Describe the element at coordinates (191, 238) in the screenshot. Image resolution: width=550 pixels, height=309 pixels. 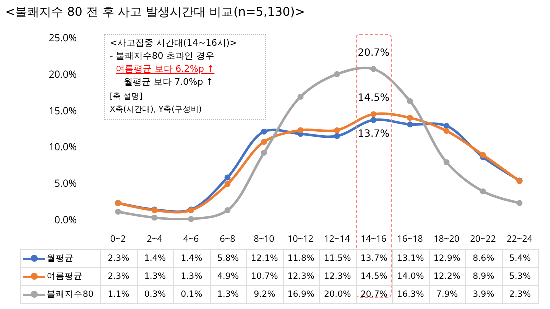
I see `x-tick-label: 4~6` at that location.